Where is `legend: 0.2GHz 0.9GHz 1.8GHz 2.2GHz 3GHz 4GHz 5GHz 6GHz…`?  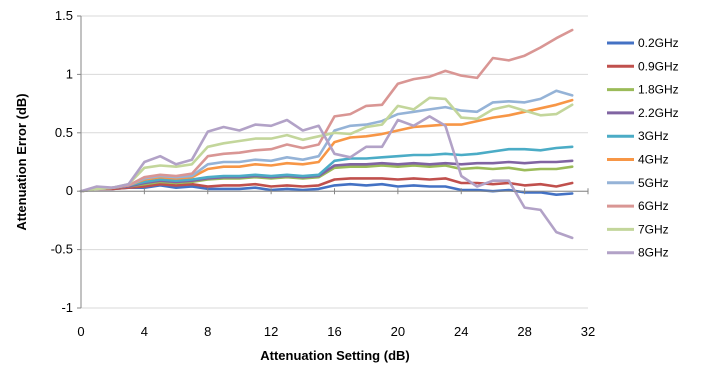
legend: 0.2GHz 0.9GHz 1.8GHz 2.2GHz 3GHz 4GHz 5GHz 6GHz… is located at coordinates (643, 148).